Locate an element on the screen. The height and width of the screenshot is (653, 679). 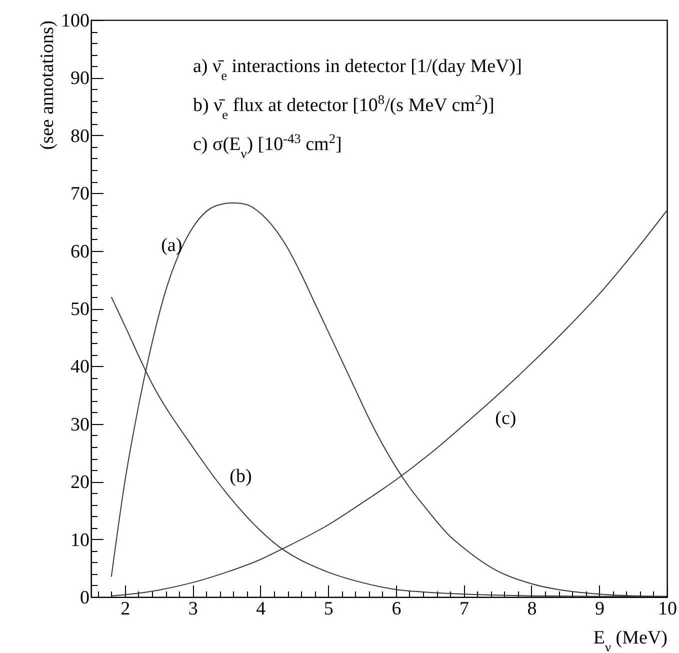
y-tick-label: 0 is located at coordinates (85, 598).